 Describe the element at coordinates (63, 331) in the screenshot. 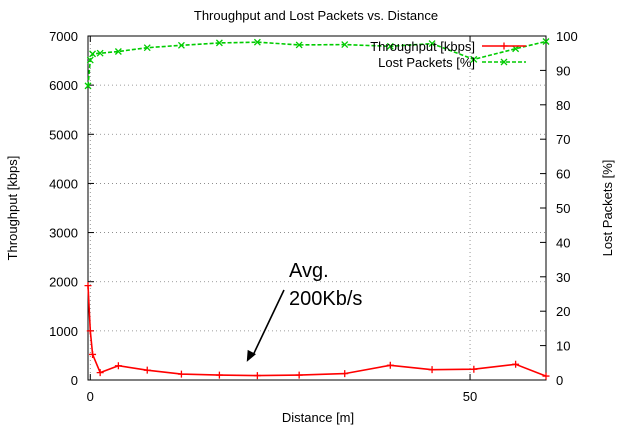

I see `y-tick-label: 1000` at that location.